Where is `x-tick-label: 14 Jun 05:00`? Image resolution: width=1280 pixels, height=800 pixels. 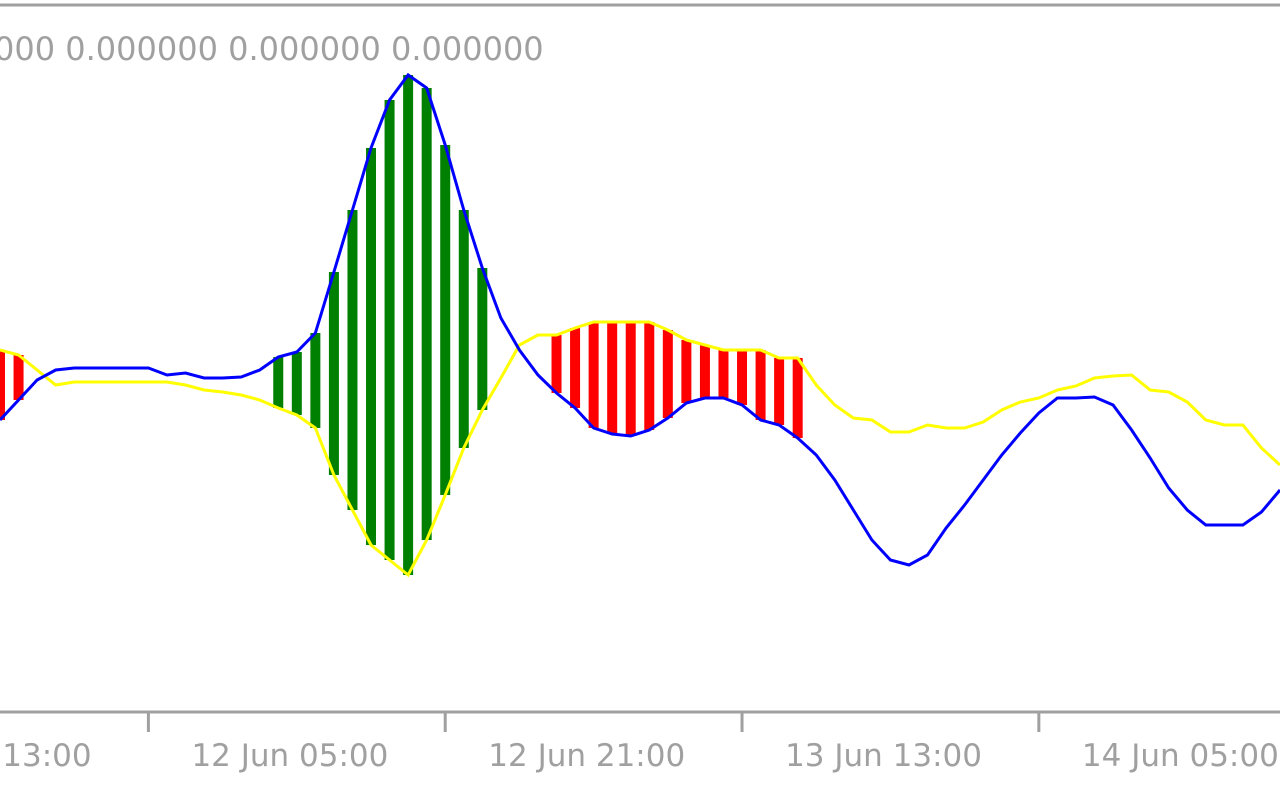 x-tick-label: 14 Jun 05:00 is located at coordinates (1180, 756).